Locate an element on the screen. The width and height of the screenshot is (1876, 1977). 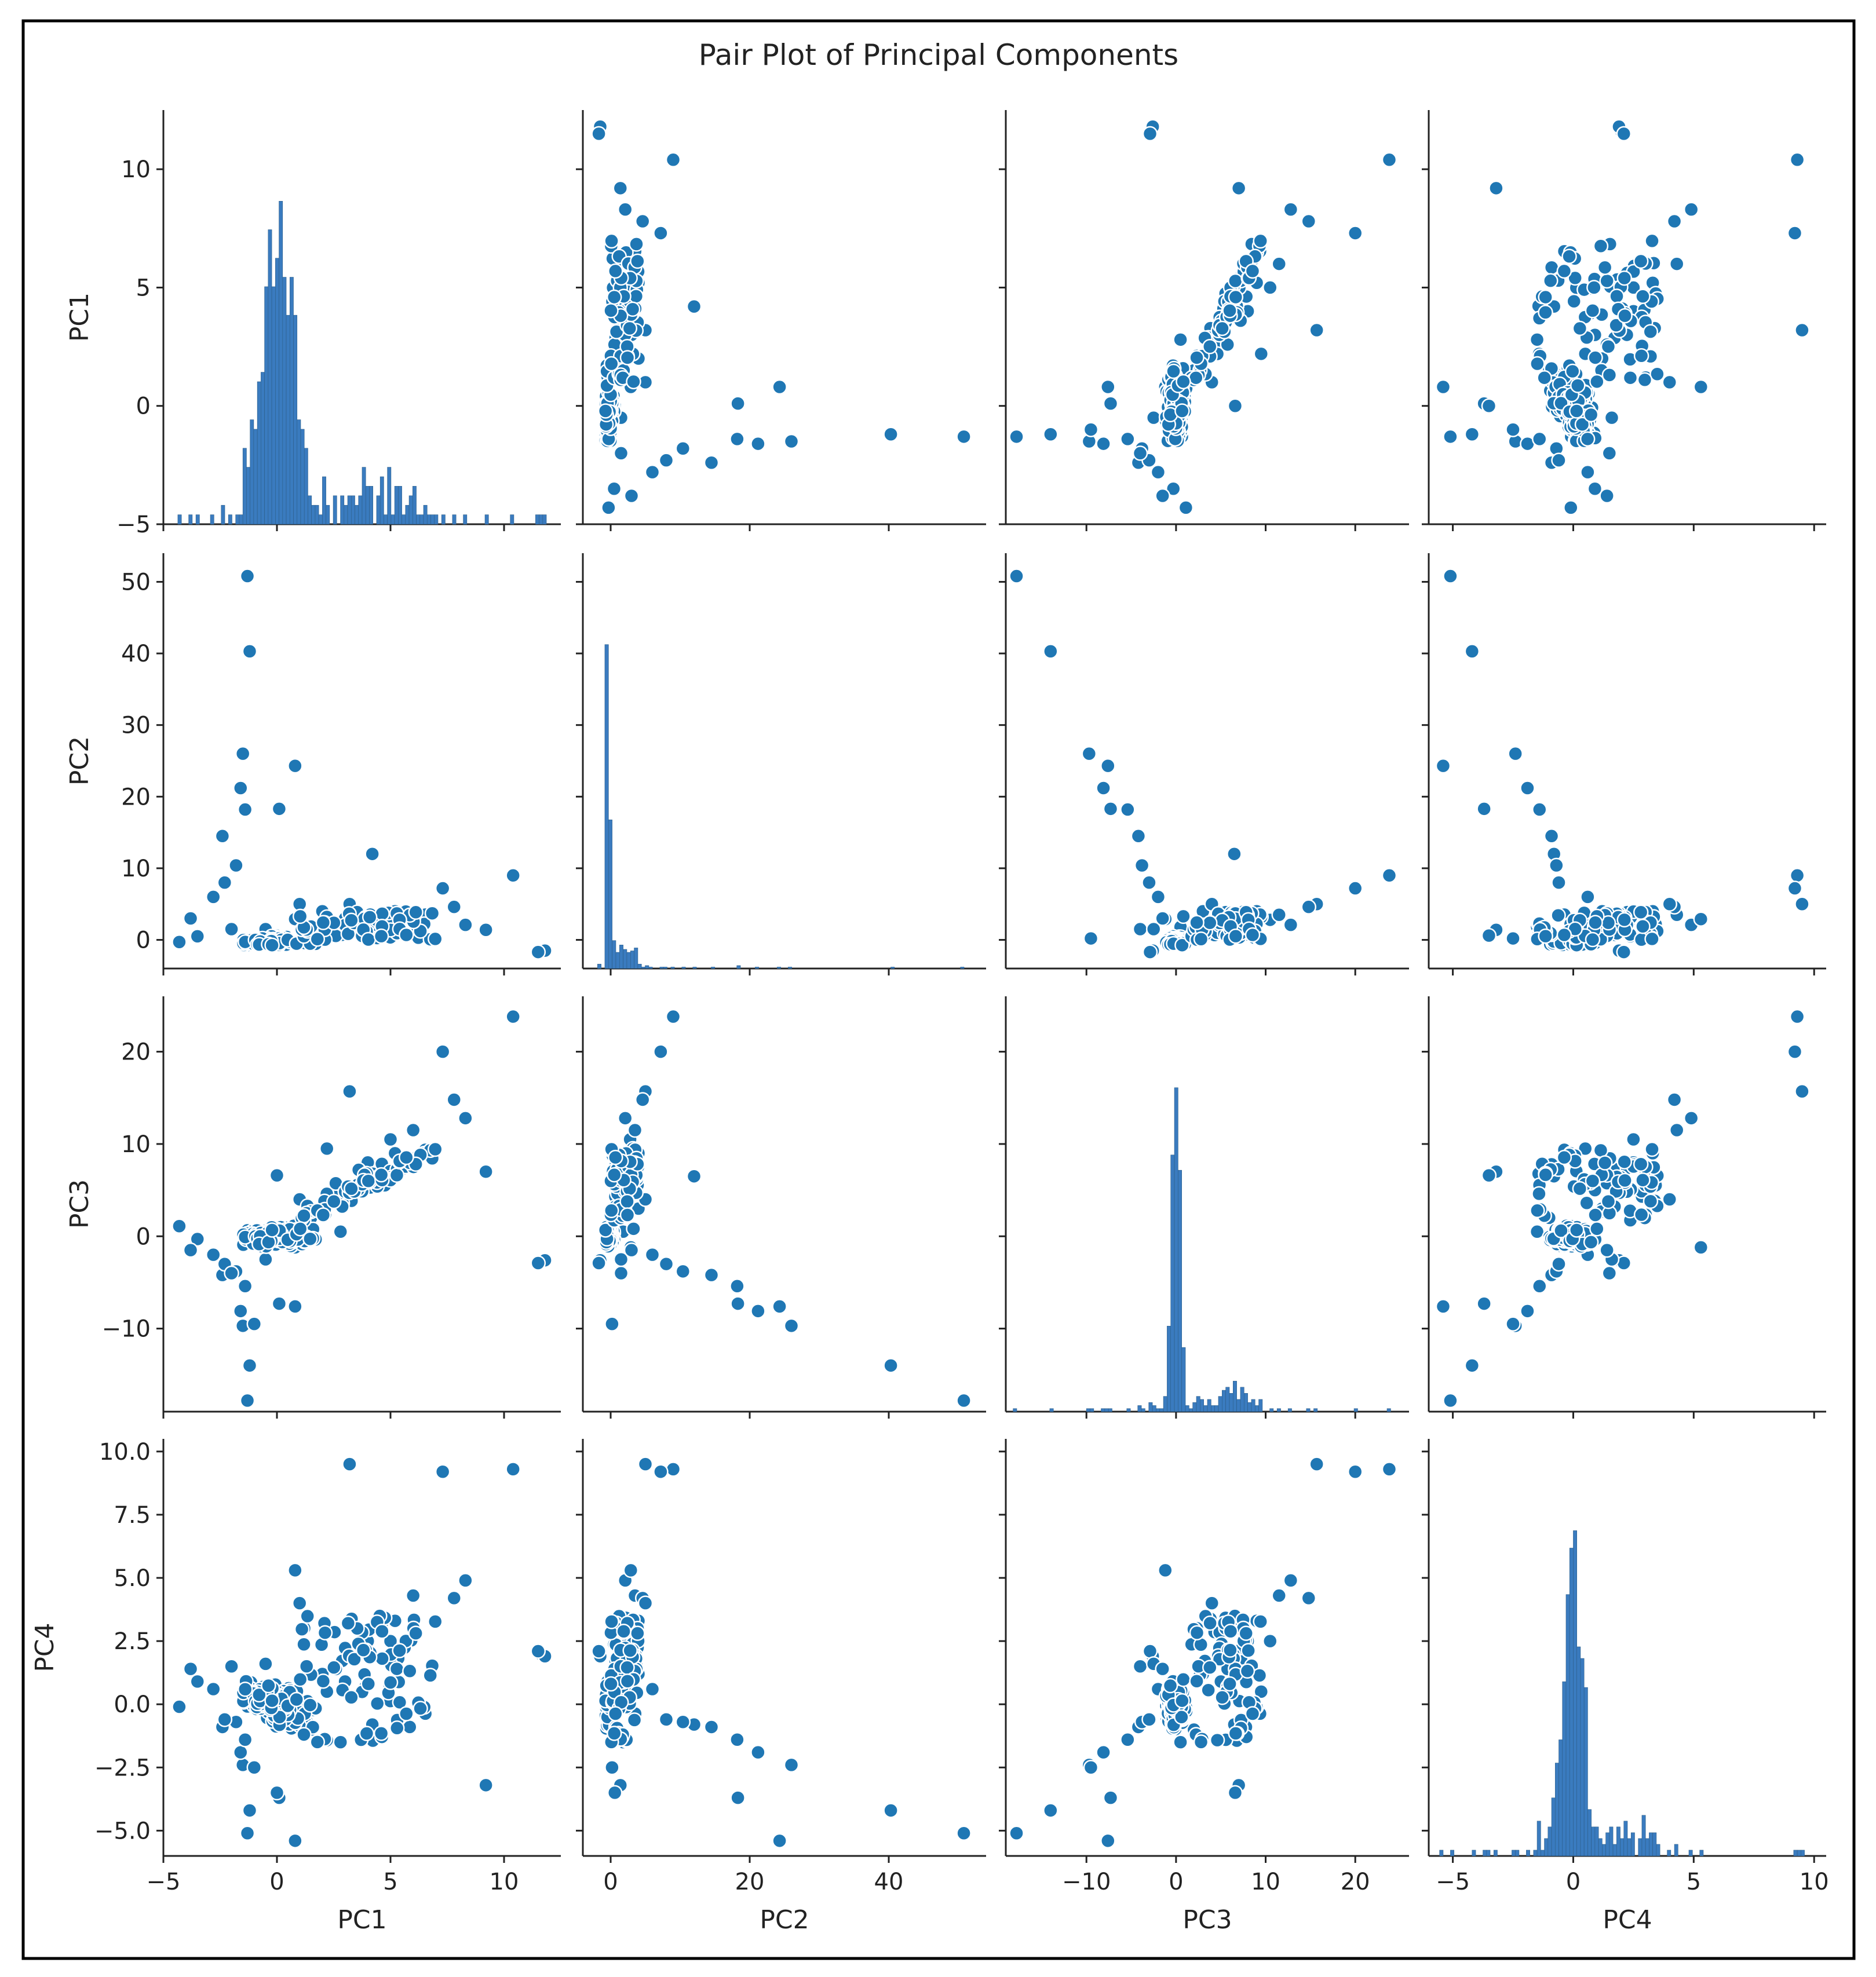
y-tick-label: 50 is located at coordinates (136, 582).